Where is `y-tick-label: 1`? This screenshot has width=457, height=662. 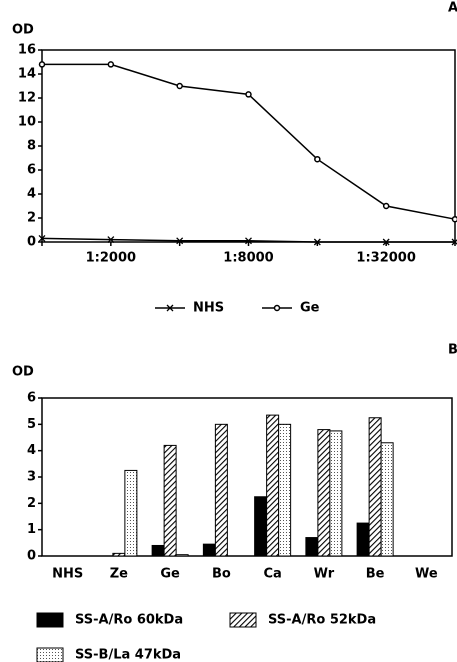 y-tick-label: 1 is located at coordinates (31, 529).